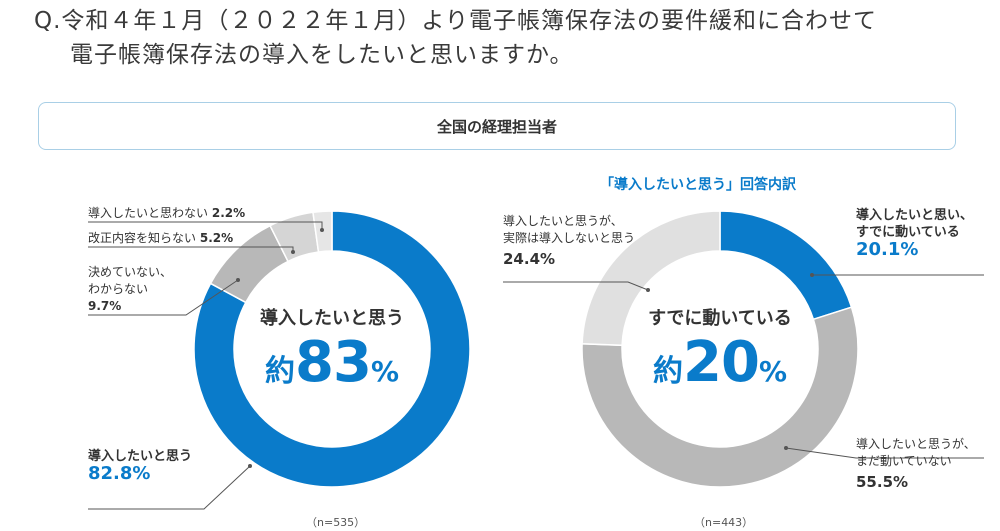 The width and height of the screenshot is (1000, 531). What do you see at coordinates (569, 241) in the screenshot?
I see `chart2-label-wont-implement: 導入したいと思うが、 実際は導入しないと思う 24.4%` at bounding box center [569, 241].